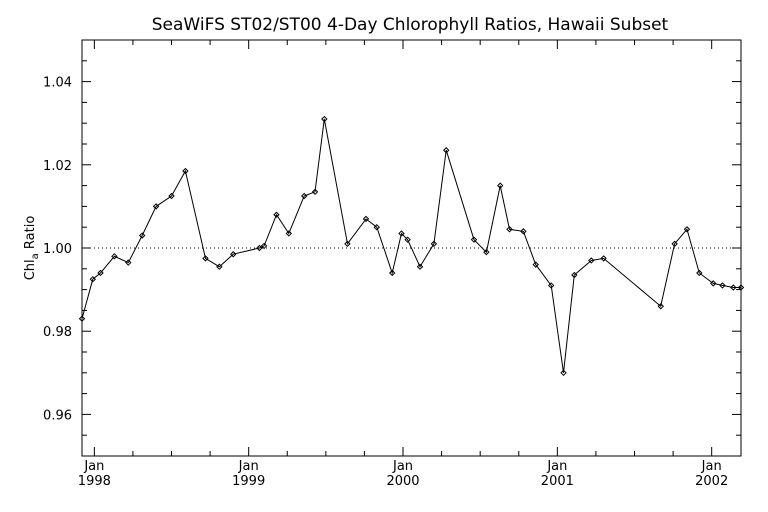 Image resolution: width=768 pixels, height=512 pixels. I want to click on y-tick-label: 1.04, so click(57, 83).